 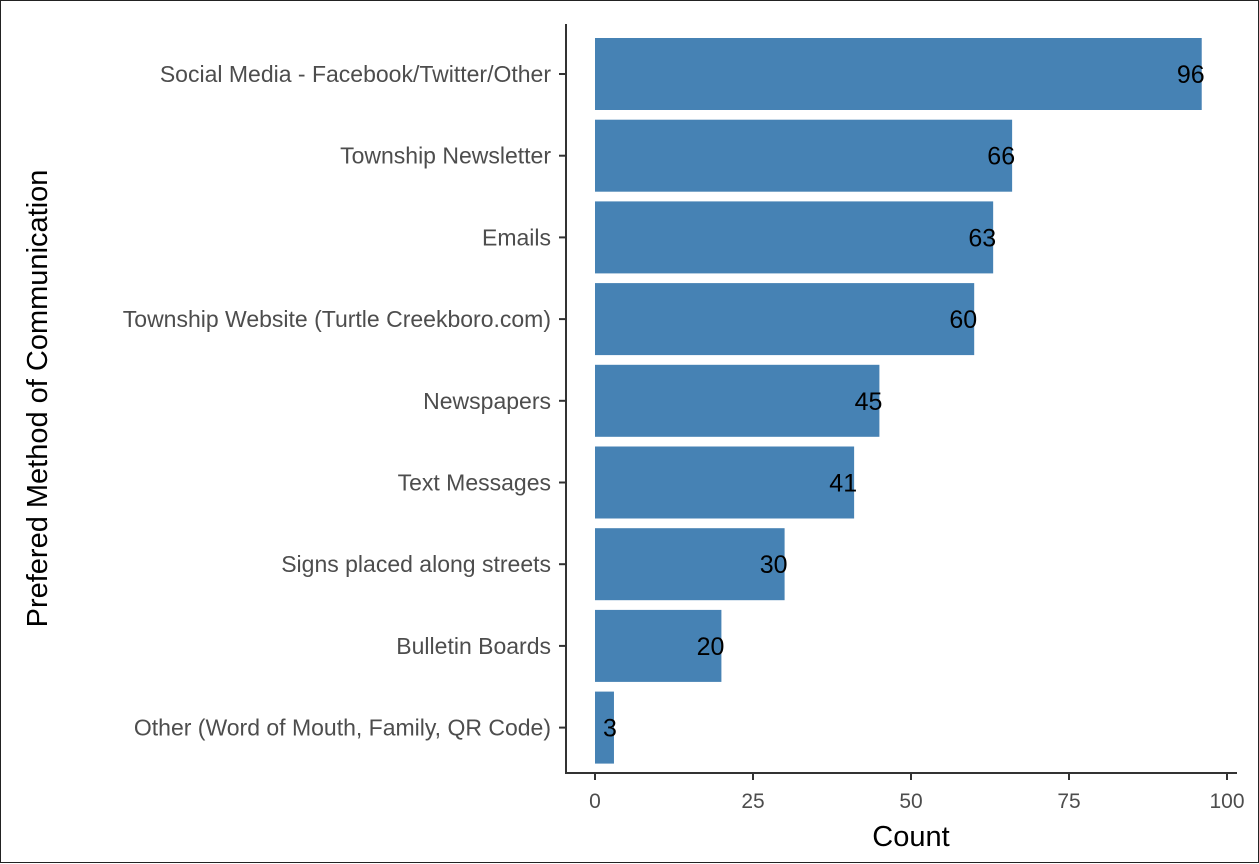 I want to click on bar-newspapers, so click(x=737, y=400).